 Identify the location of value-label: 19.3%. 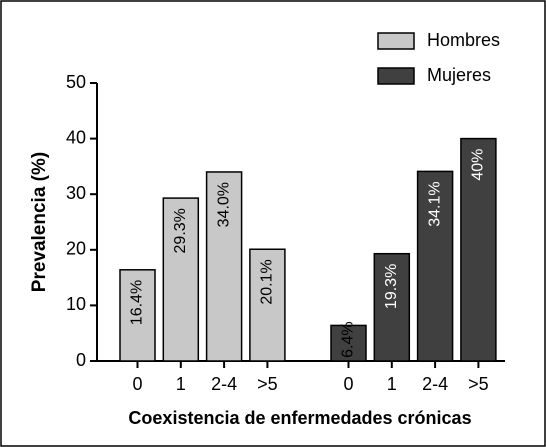
(391, 286).